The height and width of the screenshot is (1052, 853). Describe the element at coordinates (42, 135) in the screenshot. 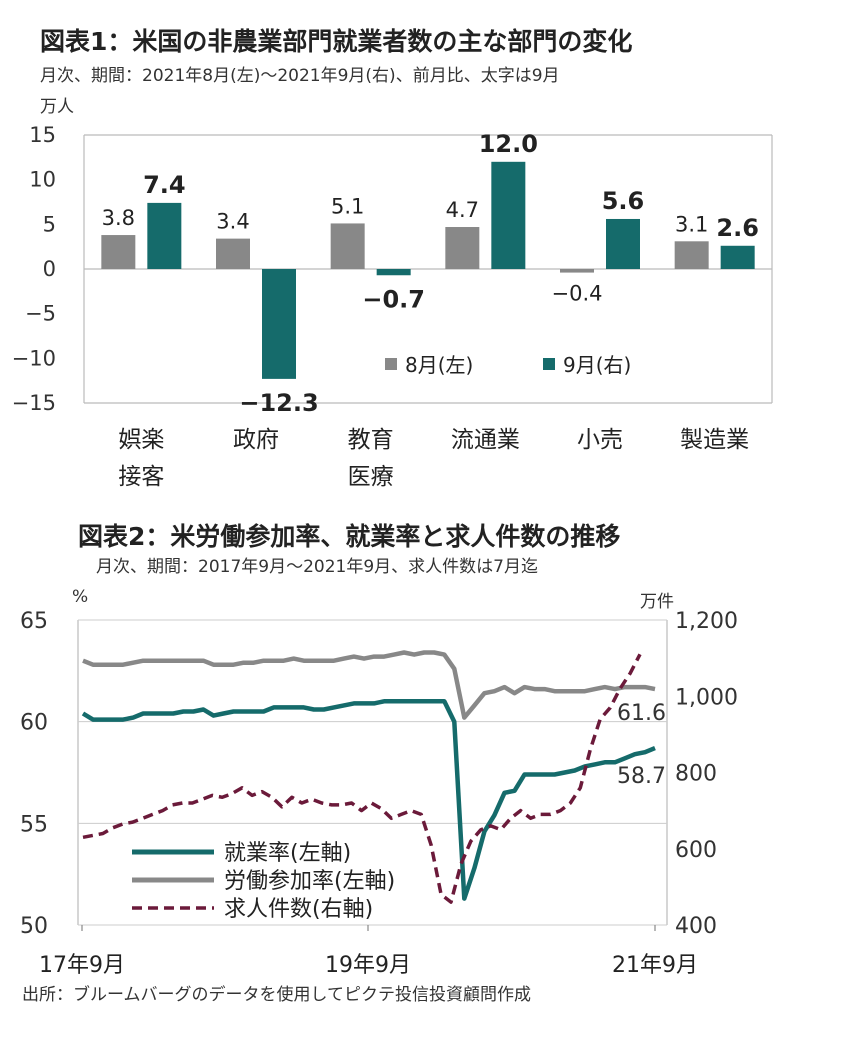

I see `chart1-y-tick-label: 15` at that location.